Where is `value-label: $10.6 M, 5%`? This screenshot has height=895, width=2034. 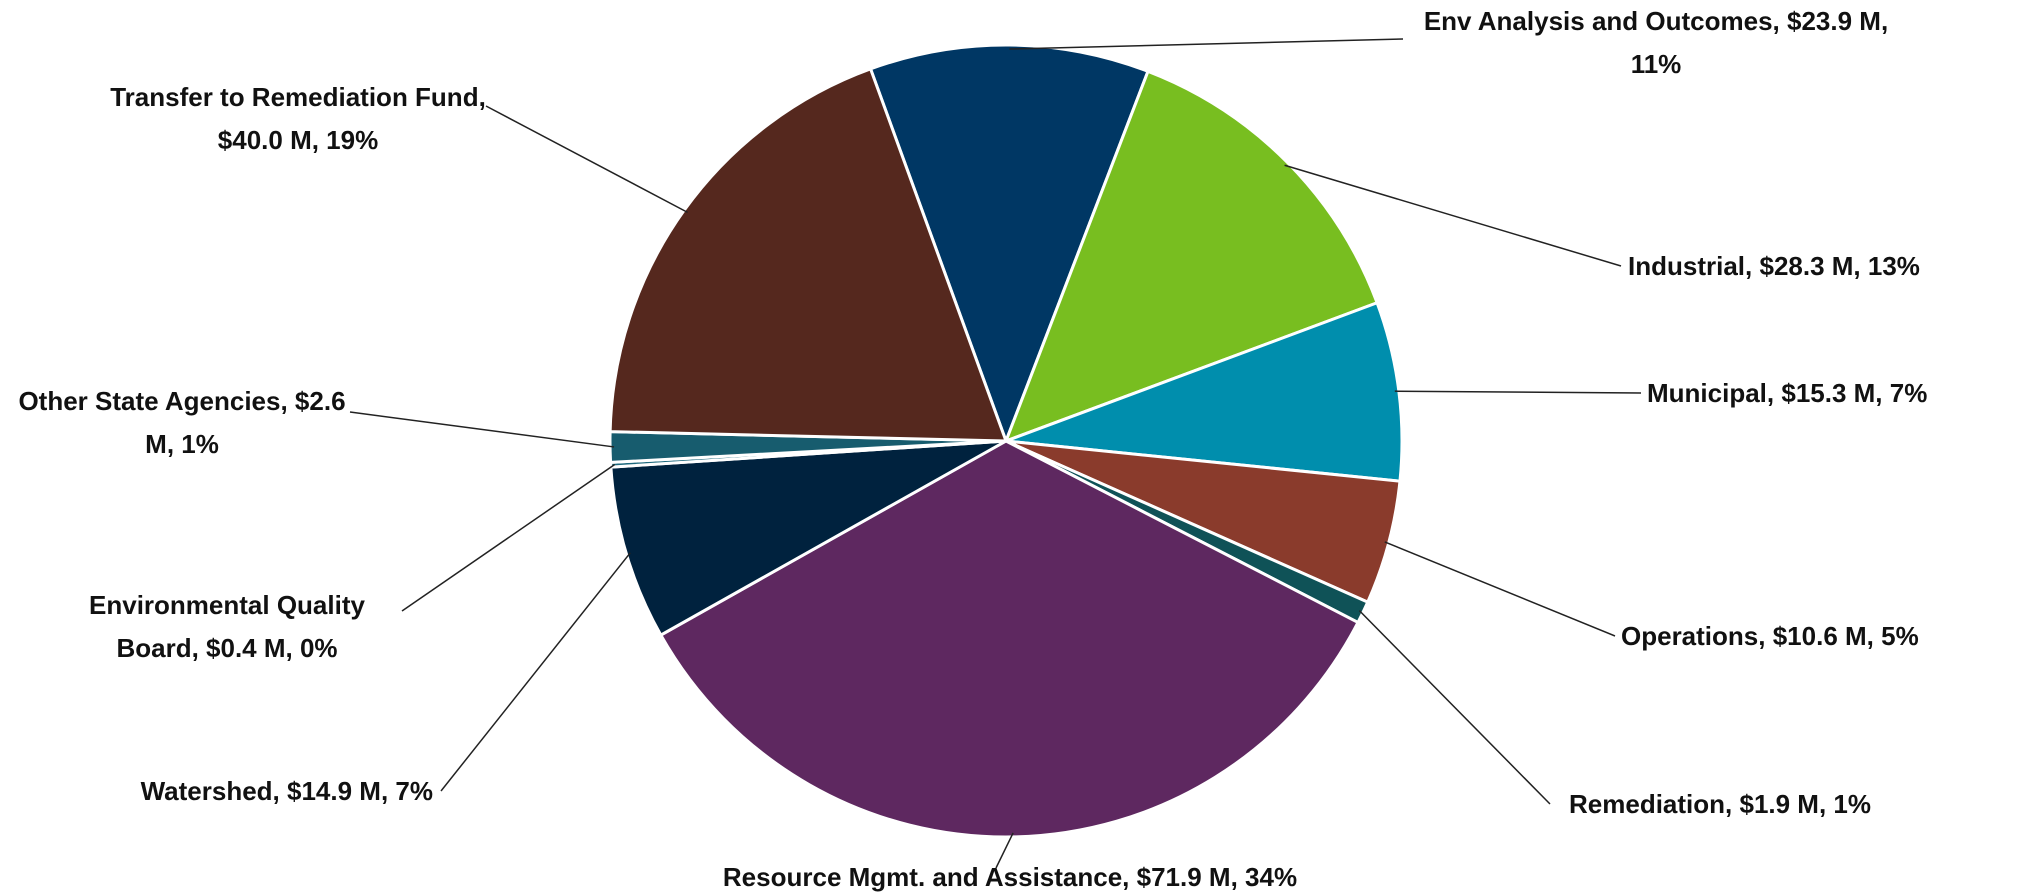
value-label: $10.6 M, 5% is located at coordinates (1845, 636).